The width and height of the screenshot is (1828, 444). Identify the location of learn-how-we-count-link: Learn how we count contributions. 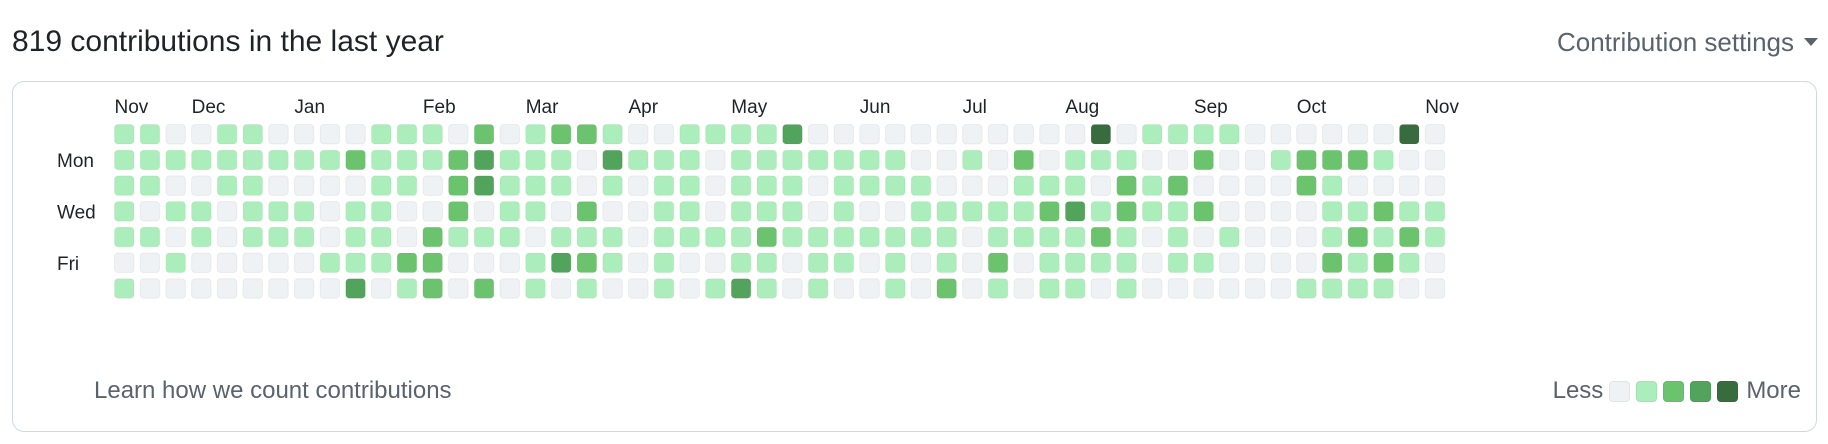
(273, 390).